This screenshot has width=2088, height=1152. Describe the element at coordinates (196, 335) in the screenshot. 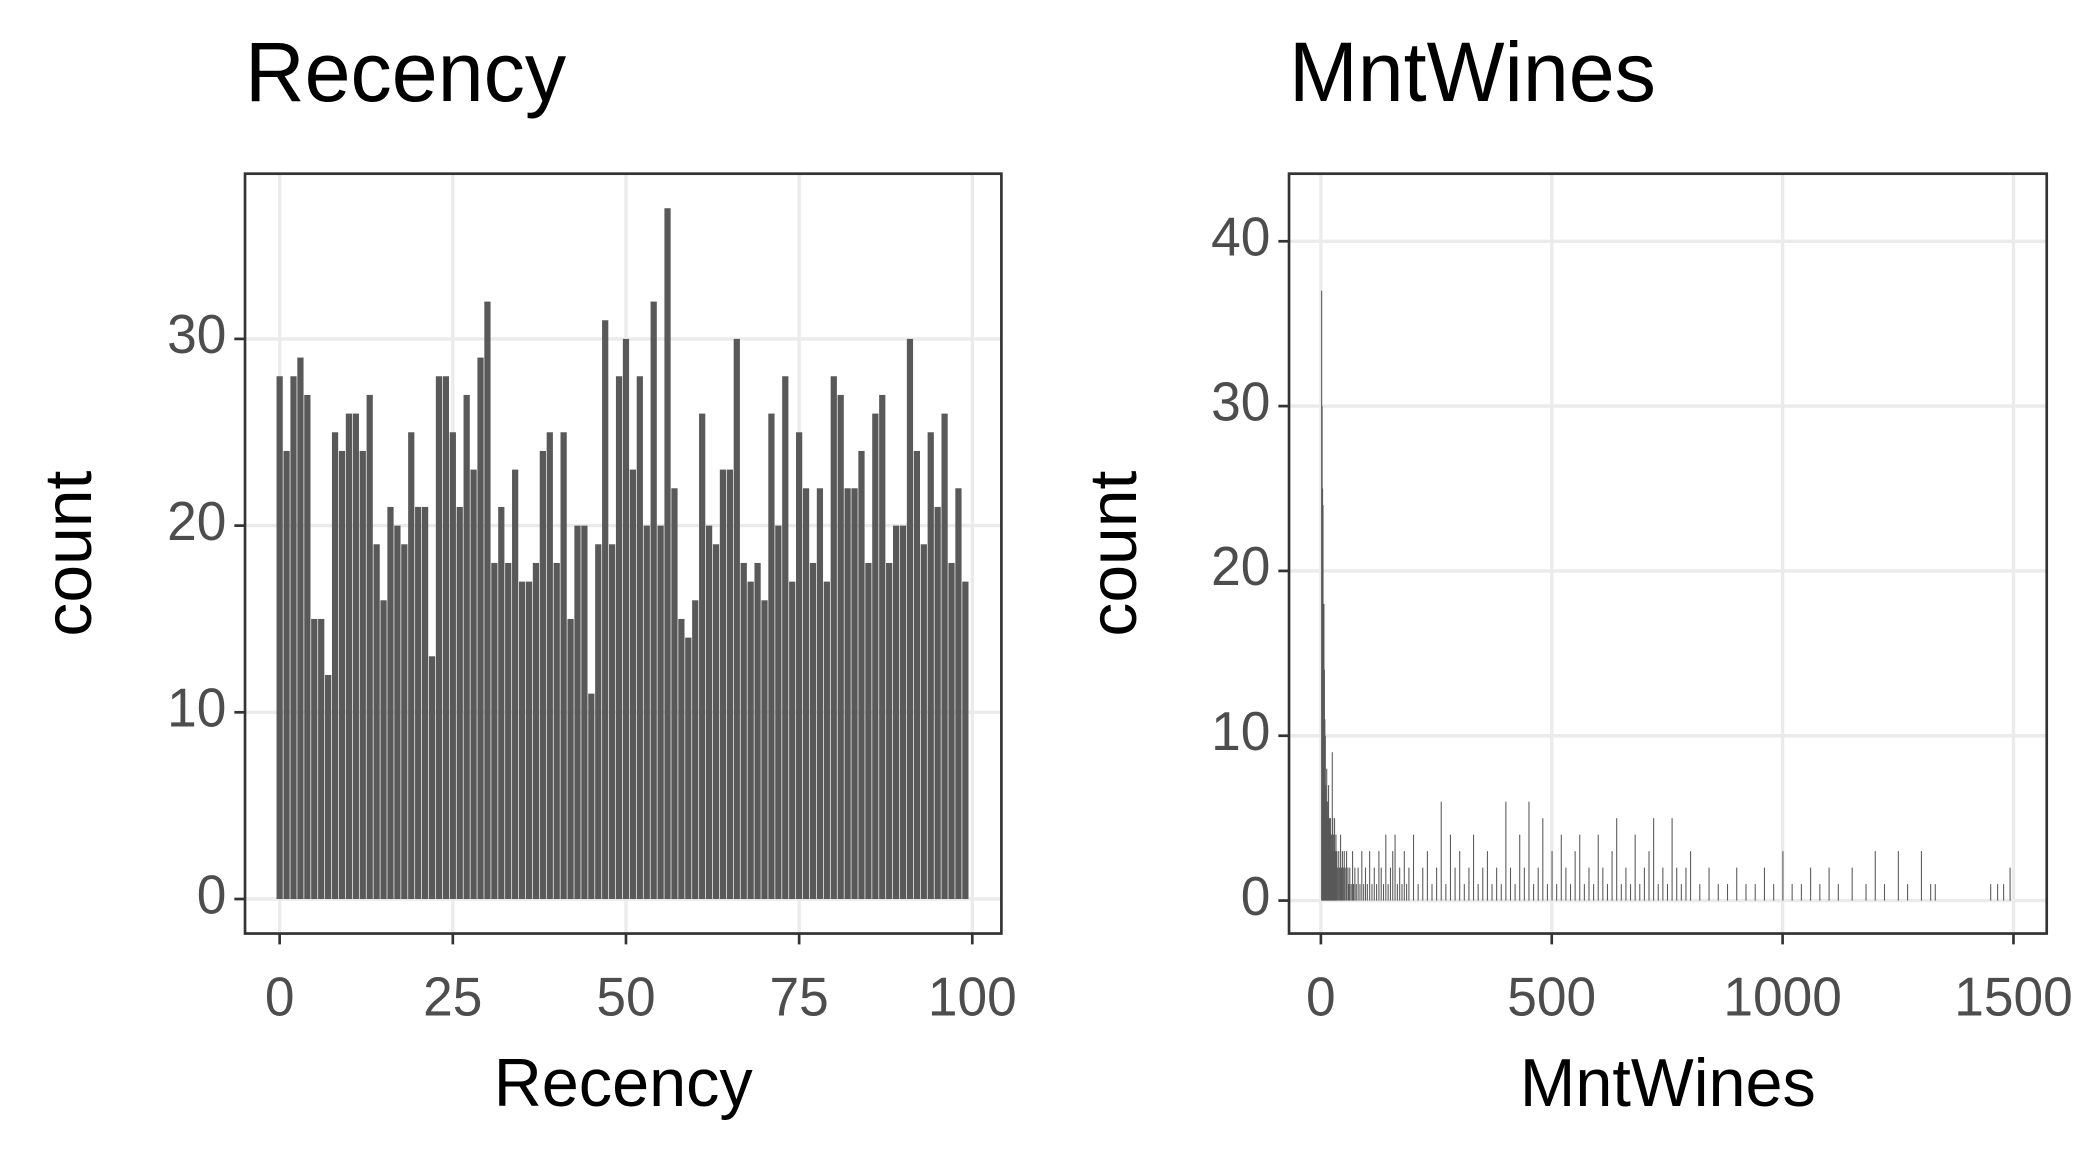

I see `y-tick-label: 30` at that location.